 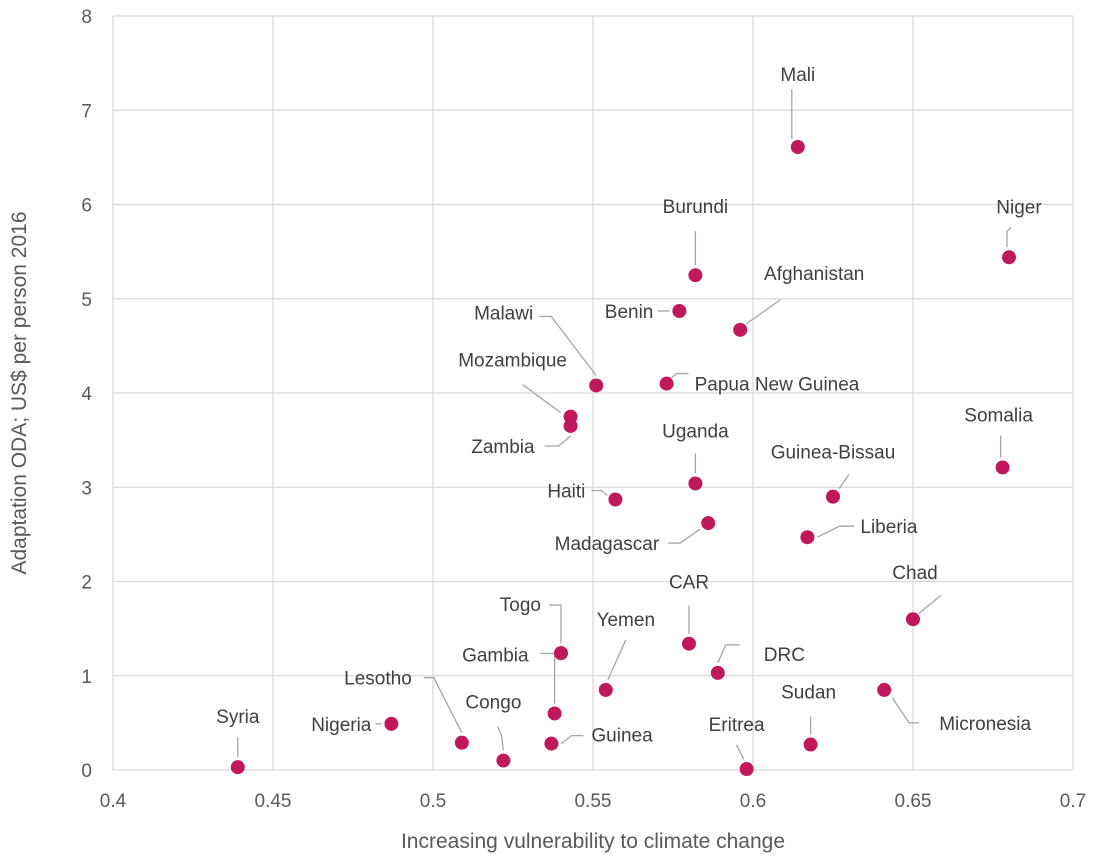 What do you see at coordinates (86, 488) in the screenshot?
I see `y-tick-label: 3` at bounding box center [86, 488].